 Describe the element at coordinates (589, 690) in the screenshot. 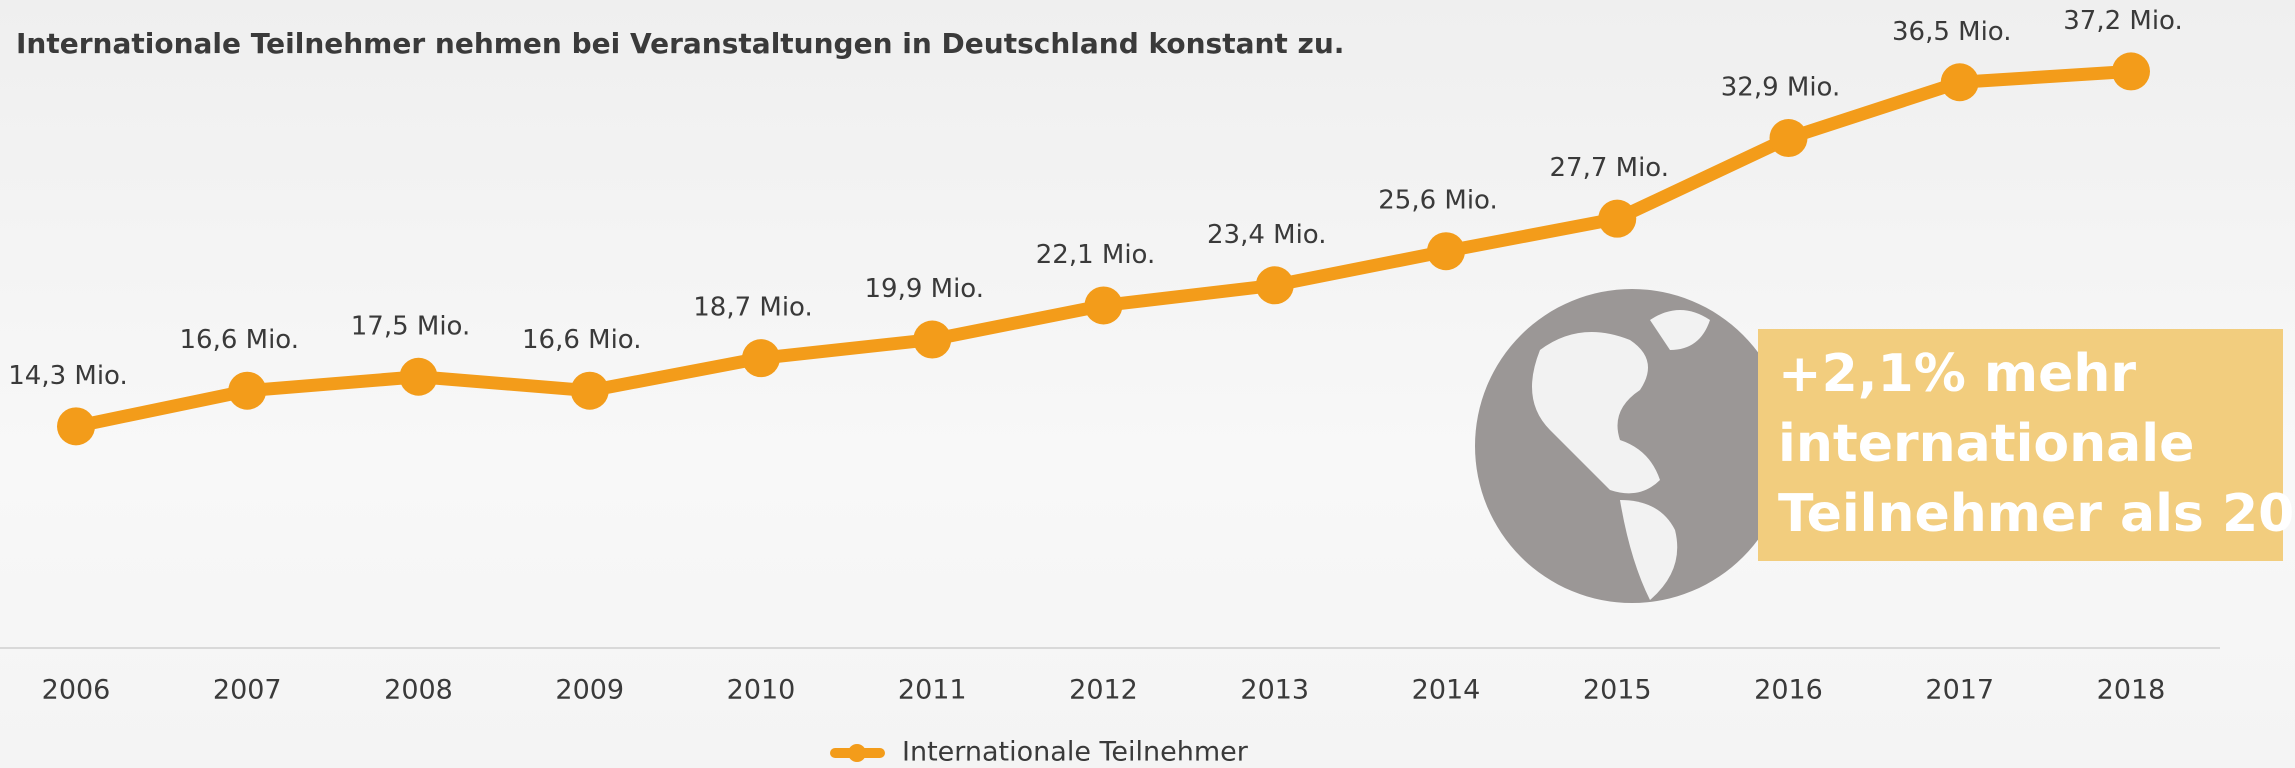

I see `x-tick-label: 2009` at that location.